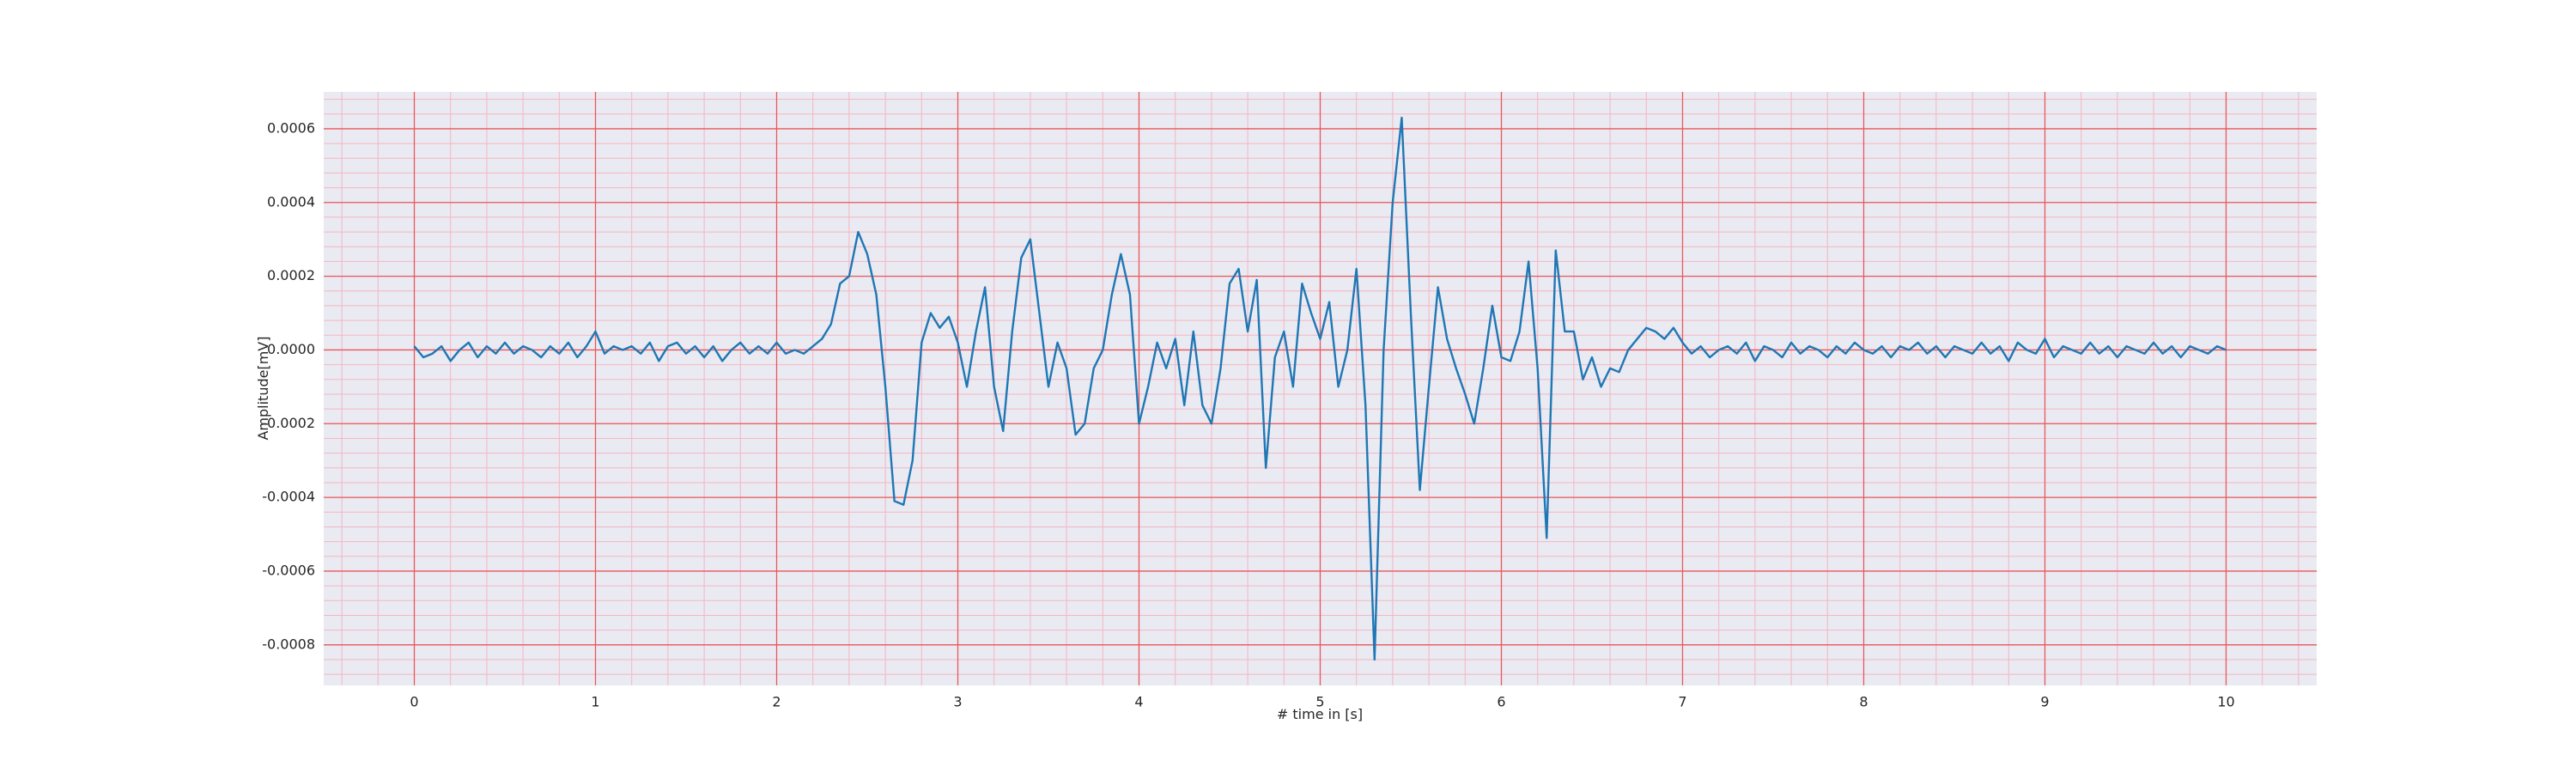 The image size is (2576, 773). I want to click on y-tick-label: -0.0002, so click(289, 423).